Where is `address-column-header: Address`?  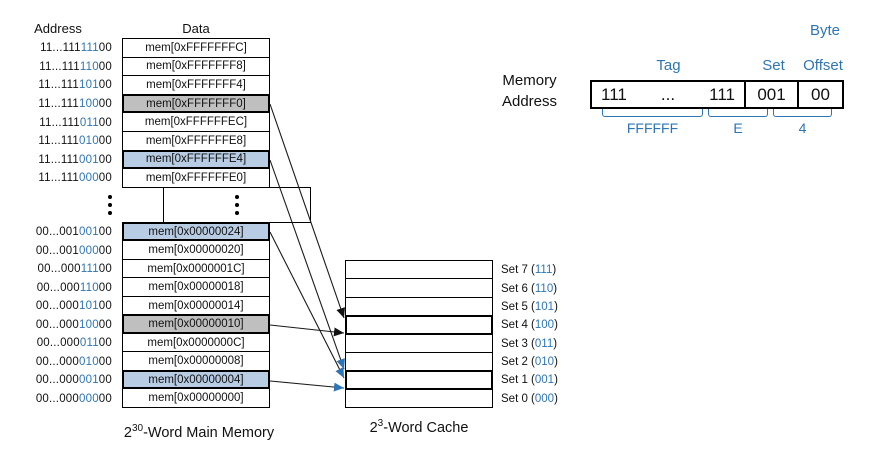 address-column-header: Address is located at coordinates (58, 28).